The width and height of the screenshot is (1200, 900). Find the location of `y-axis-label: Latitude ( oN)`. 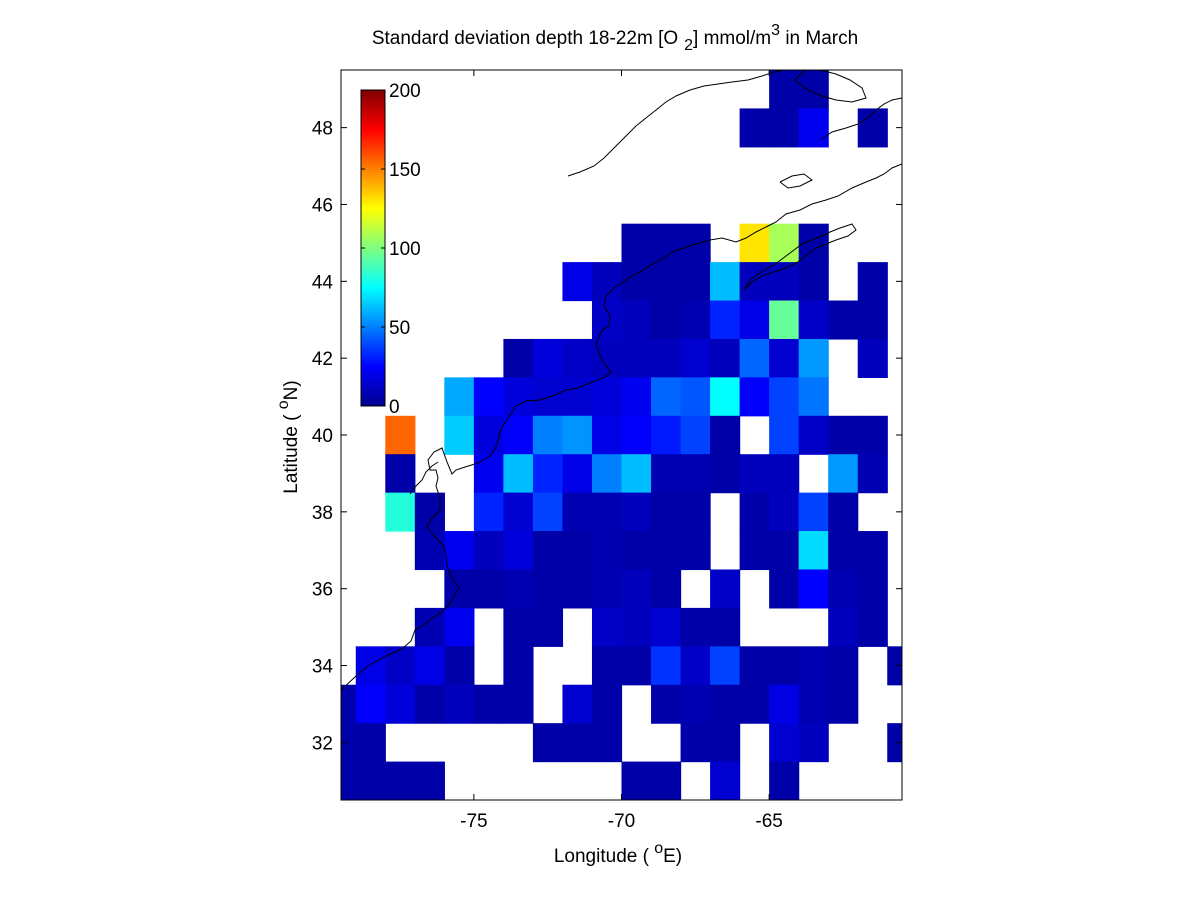

y-axis-label: Latitude ( oN) is located at coordinates (288, 436).